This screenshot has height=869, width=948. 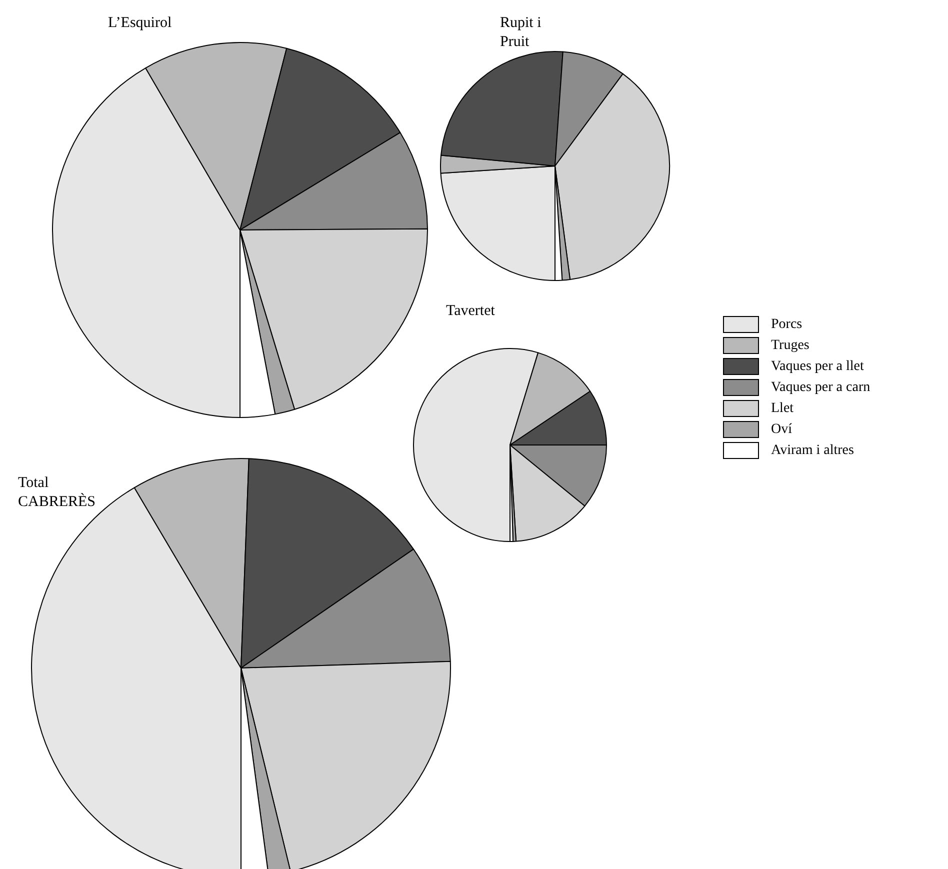 I want to click on legend-label: Vaques per a carn, so click(x=820, y=388).